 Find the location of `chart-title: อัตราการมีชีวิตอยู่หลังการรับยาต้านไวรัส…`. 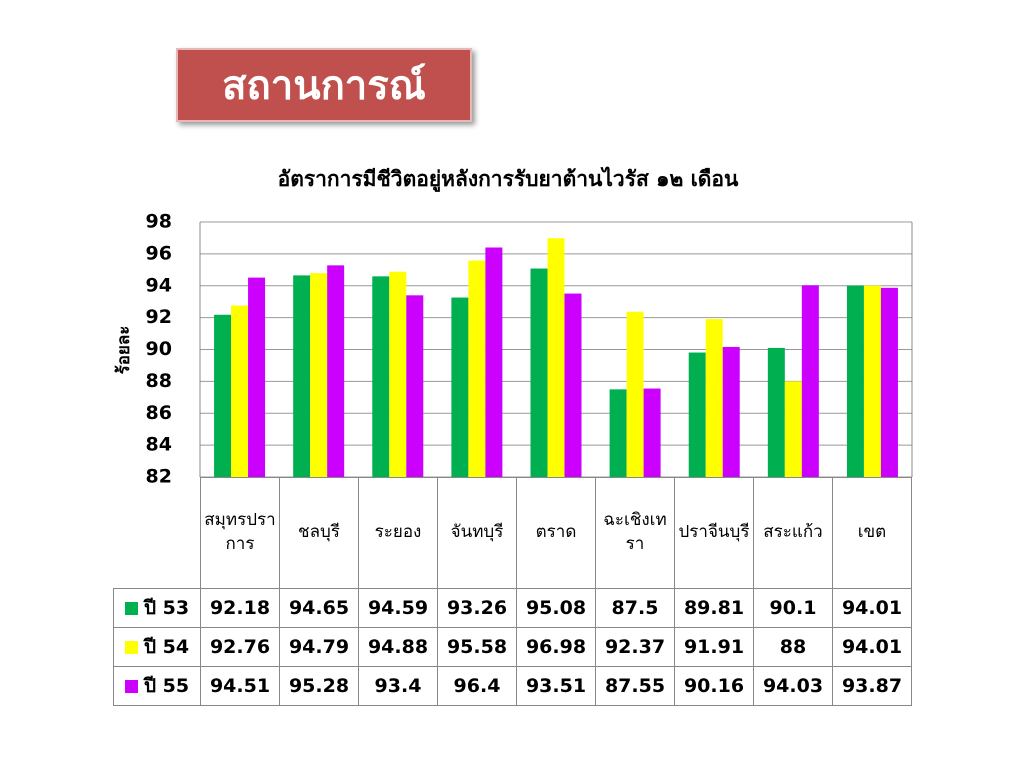

chart-title: อัตราการมีชีวิตอยู่หลังการรับยาต้านไวรัส… is located at coordinates (508, 179).